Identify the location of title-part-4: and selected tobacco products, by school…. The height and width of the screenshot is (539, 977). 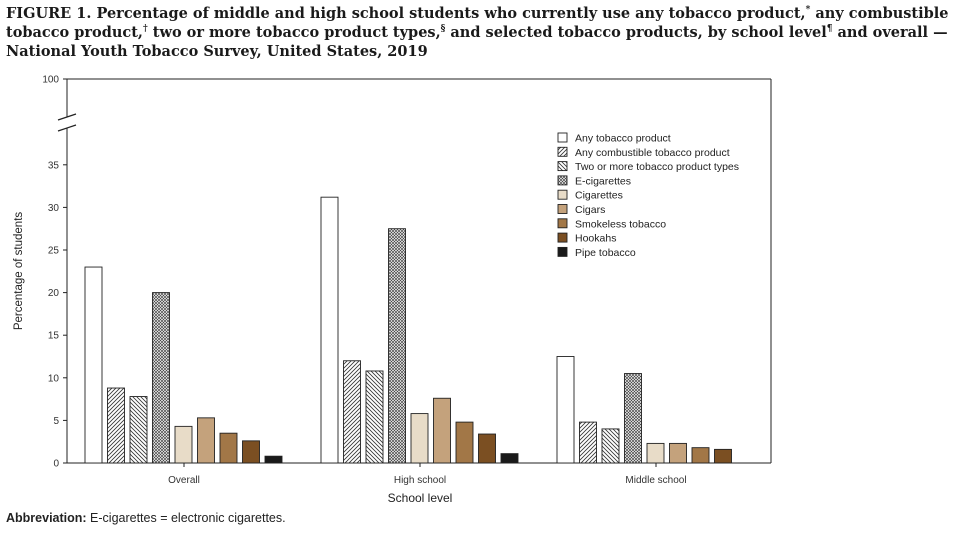
(636, 32).